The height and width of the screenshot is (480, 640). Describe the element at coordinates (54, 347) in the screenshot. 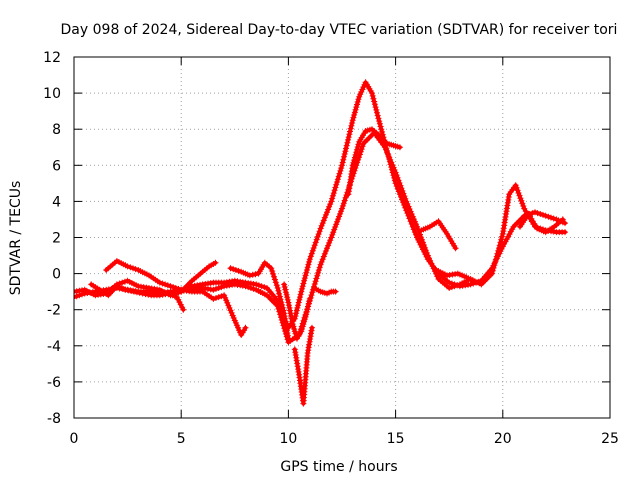

I see `y-tick-label: -4` at that location.